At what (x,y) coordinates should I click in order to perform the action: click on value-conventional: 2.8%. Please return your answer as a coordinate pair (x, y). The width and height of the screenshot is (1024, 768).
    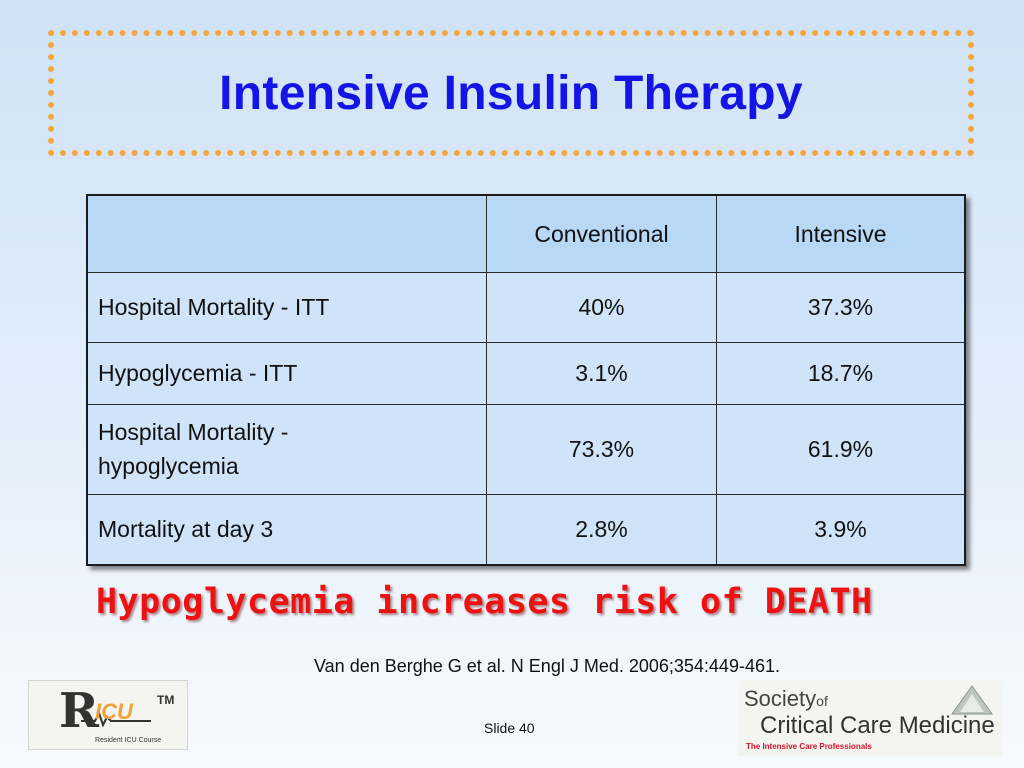
    Looking at the image, I should click on (601, 529).